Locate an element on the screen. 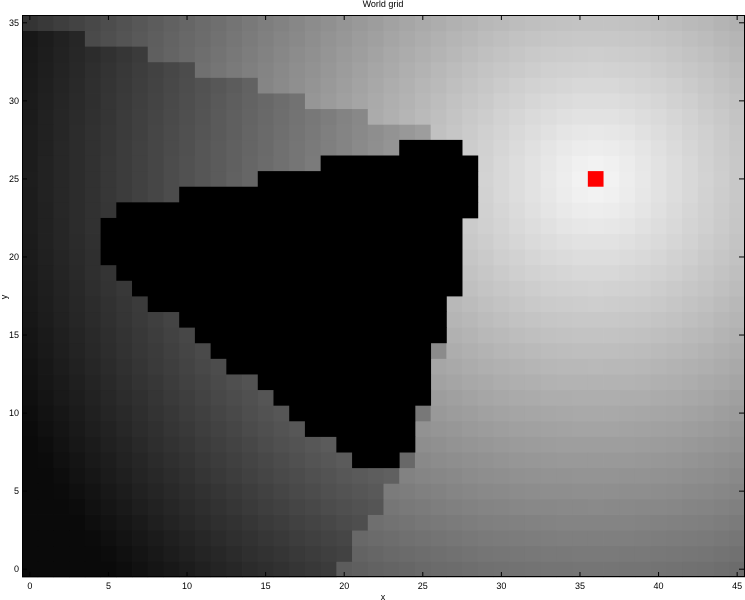 This screenshot has width=745, height=600. target-marker is located at coordinates (595, 179).